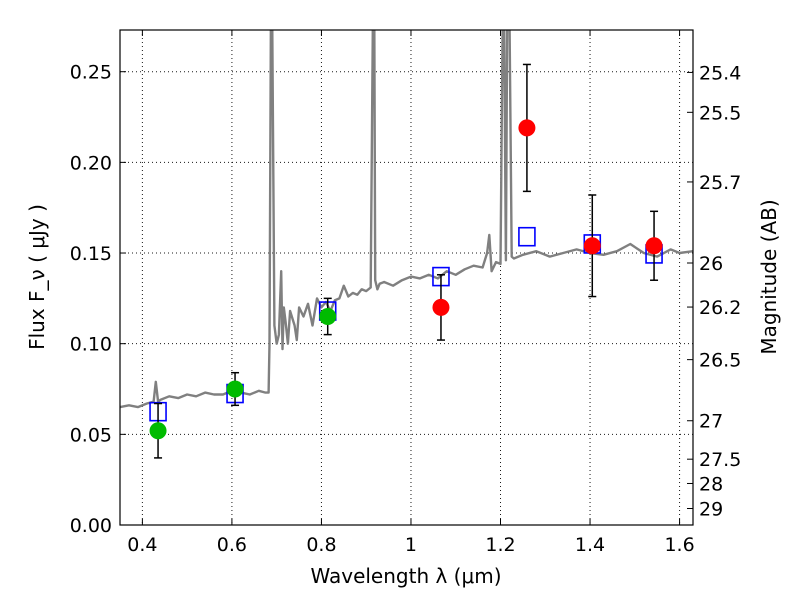  What do you see at coordinates (714, 291) in the screenshot?
I see `right-axis-ticks: 25.4 25.5 25.7 26 26.2 26.5 27 27.528 29` at bounding box center [714, 291].